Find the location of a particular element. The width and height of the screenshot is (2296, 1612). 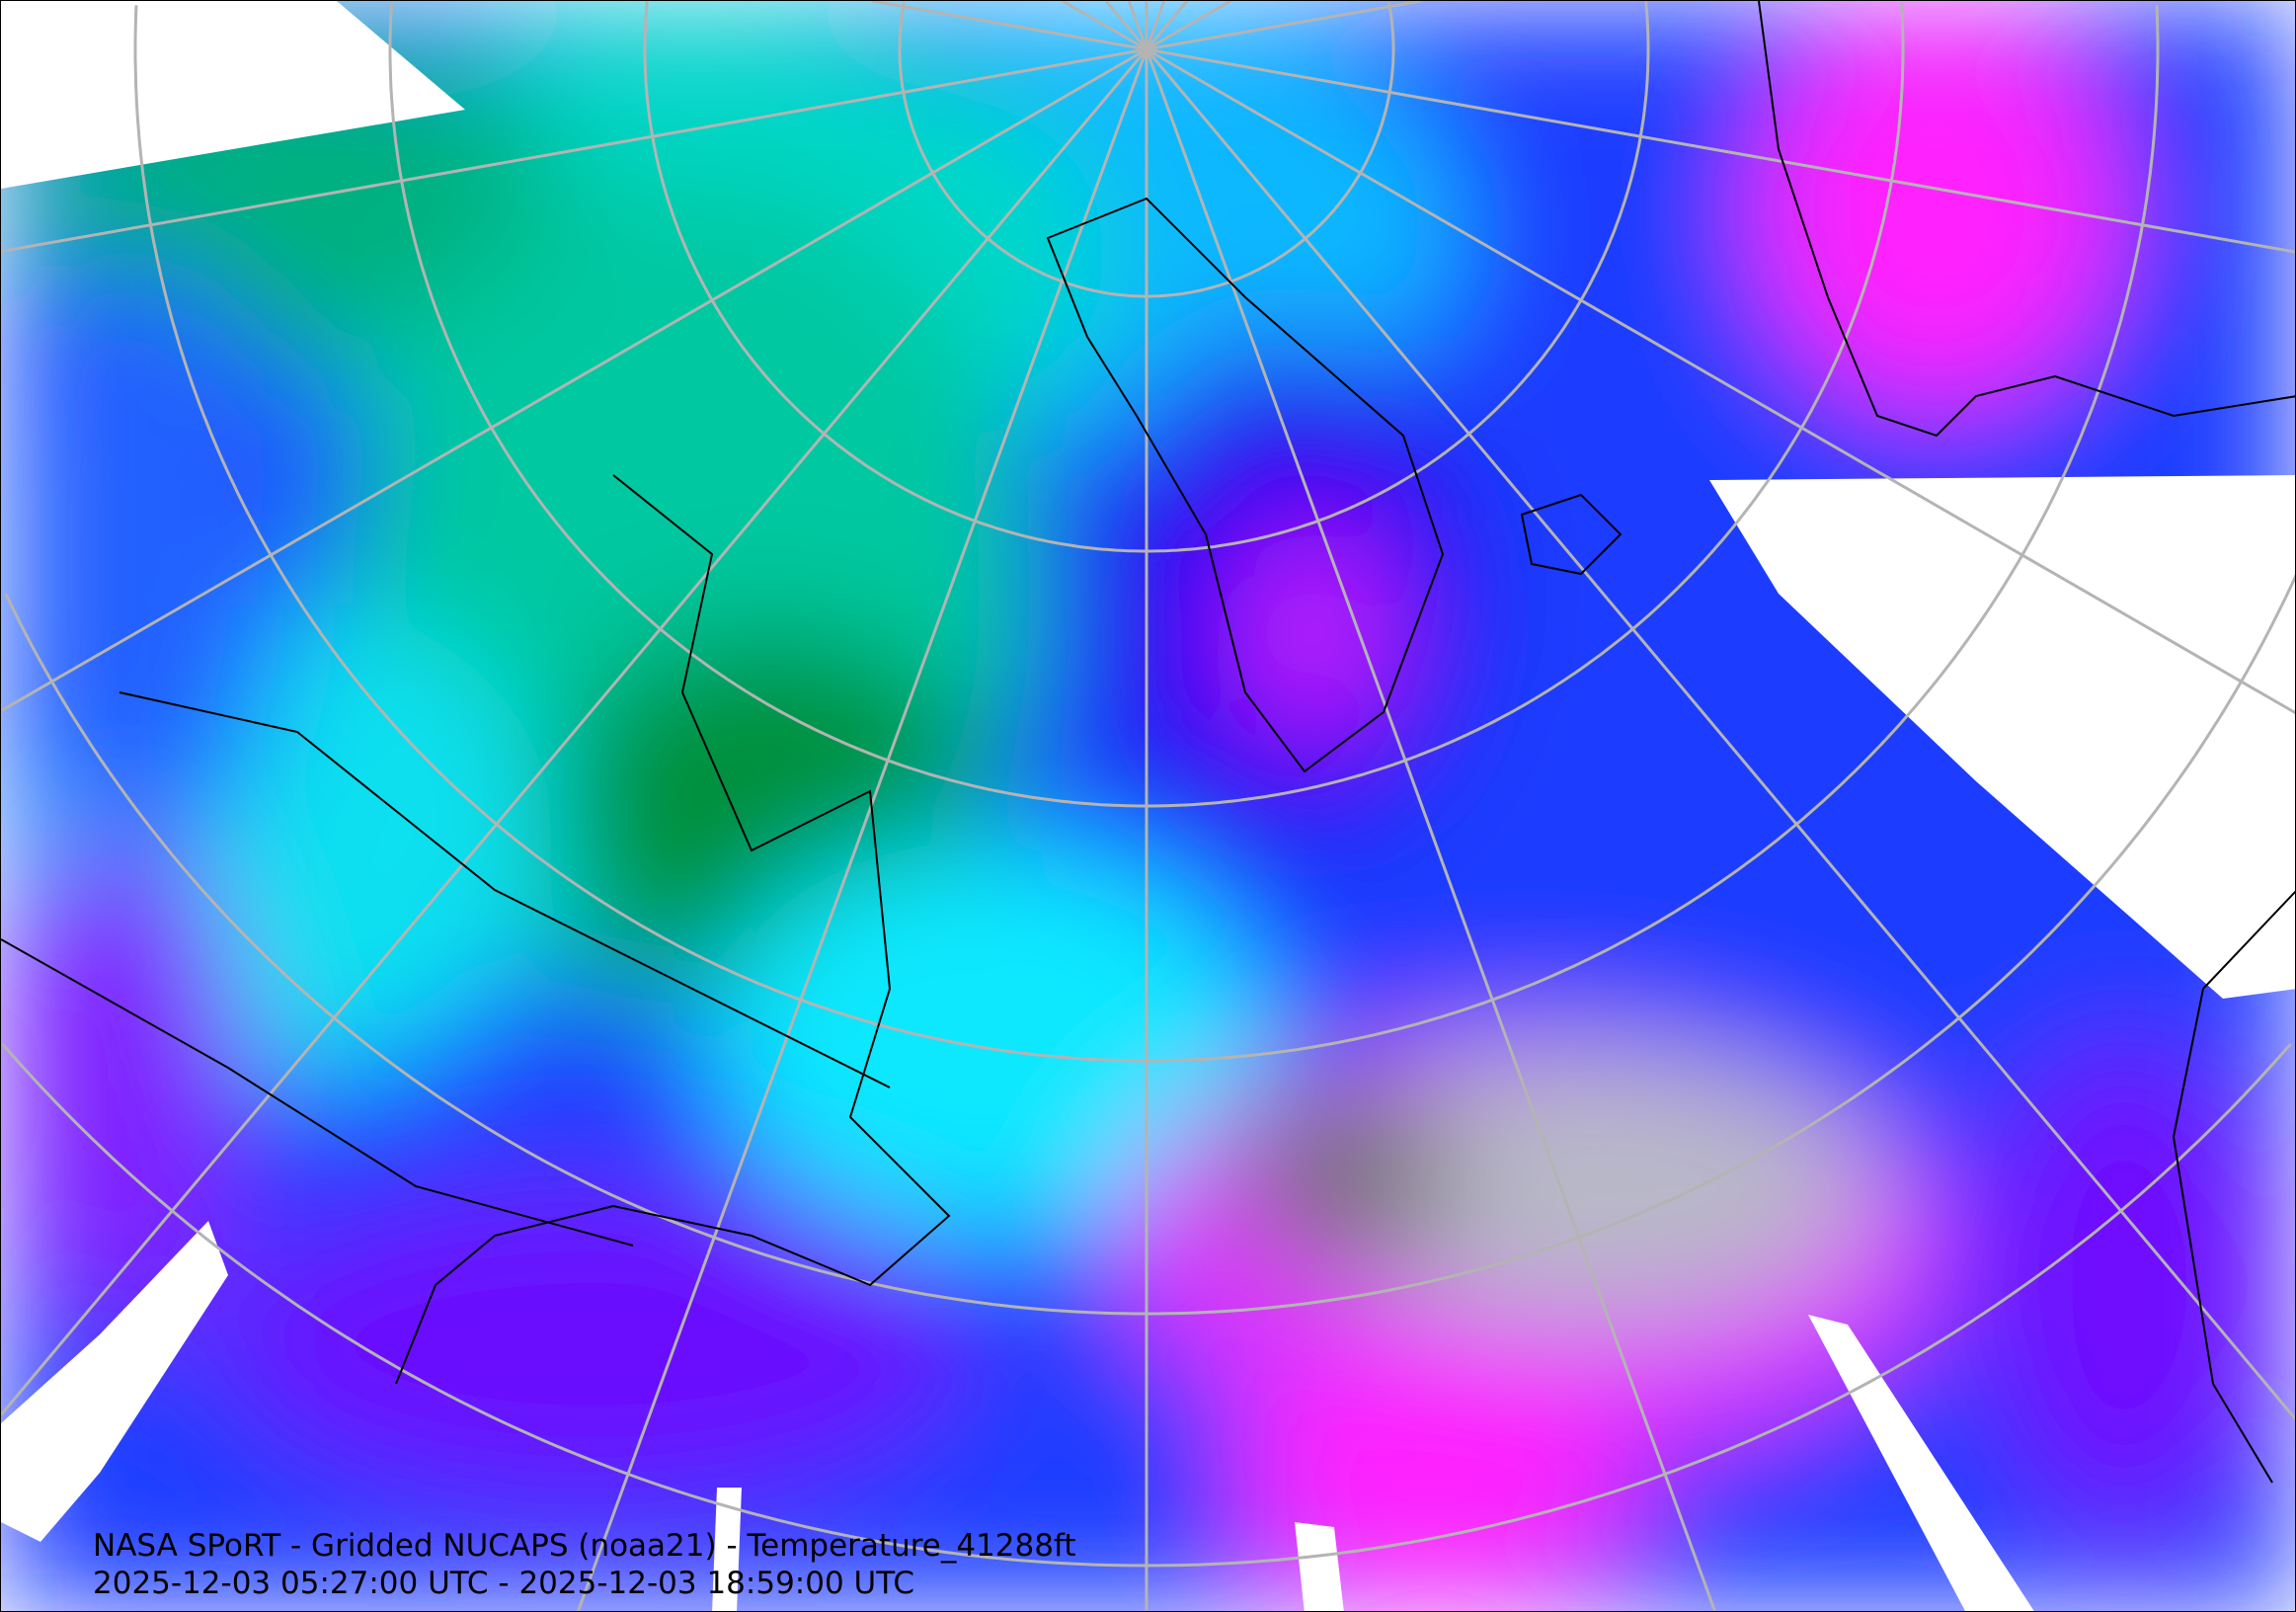

latitude-circle is located at coordinates (1146, 150).